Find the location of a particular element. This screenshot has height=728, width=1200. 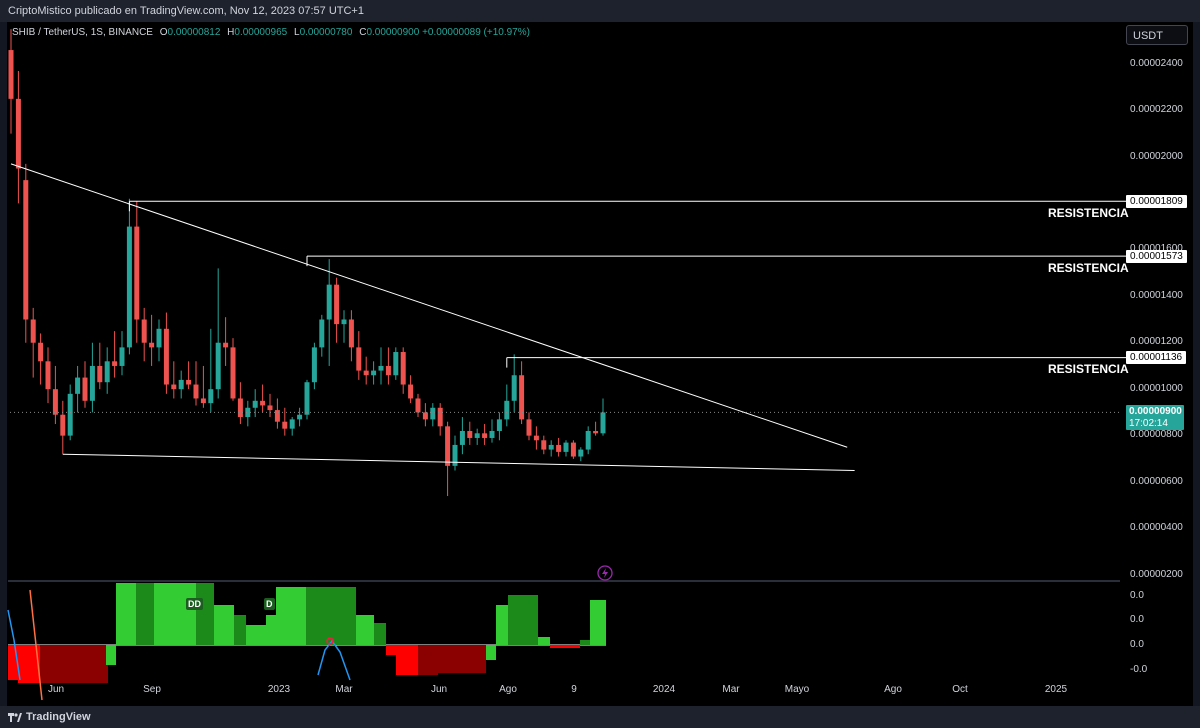

close-label: C is located at coordinates (363, 32).